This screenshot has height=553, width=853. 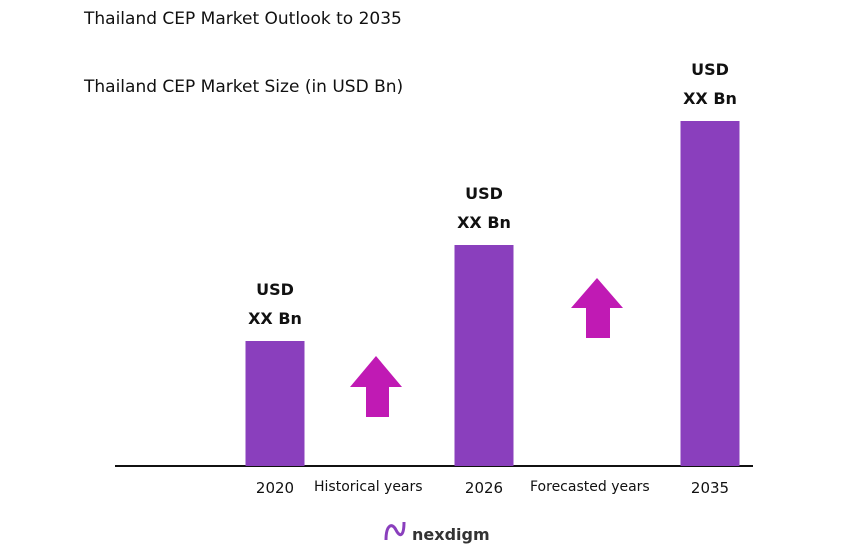 What do you see at coordinates (243, 19) in the screenshot?
I see `chart-title: Thailand CEP Market Outlook to 2035` at bounding box center [243, 19].